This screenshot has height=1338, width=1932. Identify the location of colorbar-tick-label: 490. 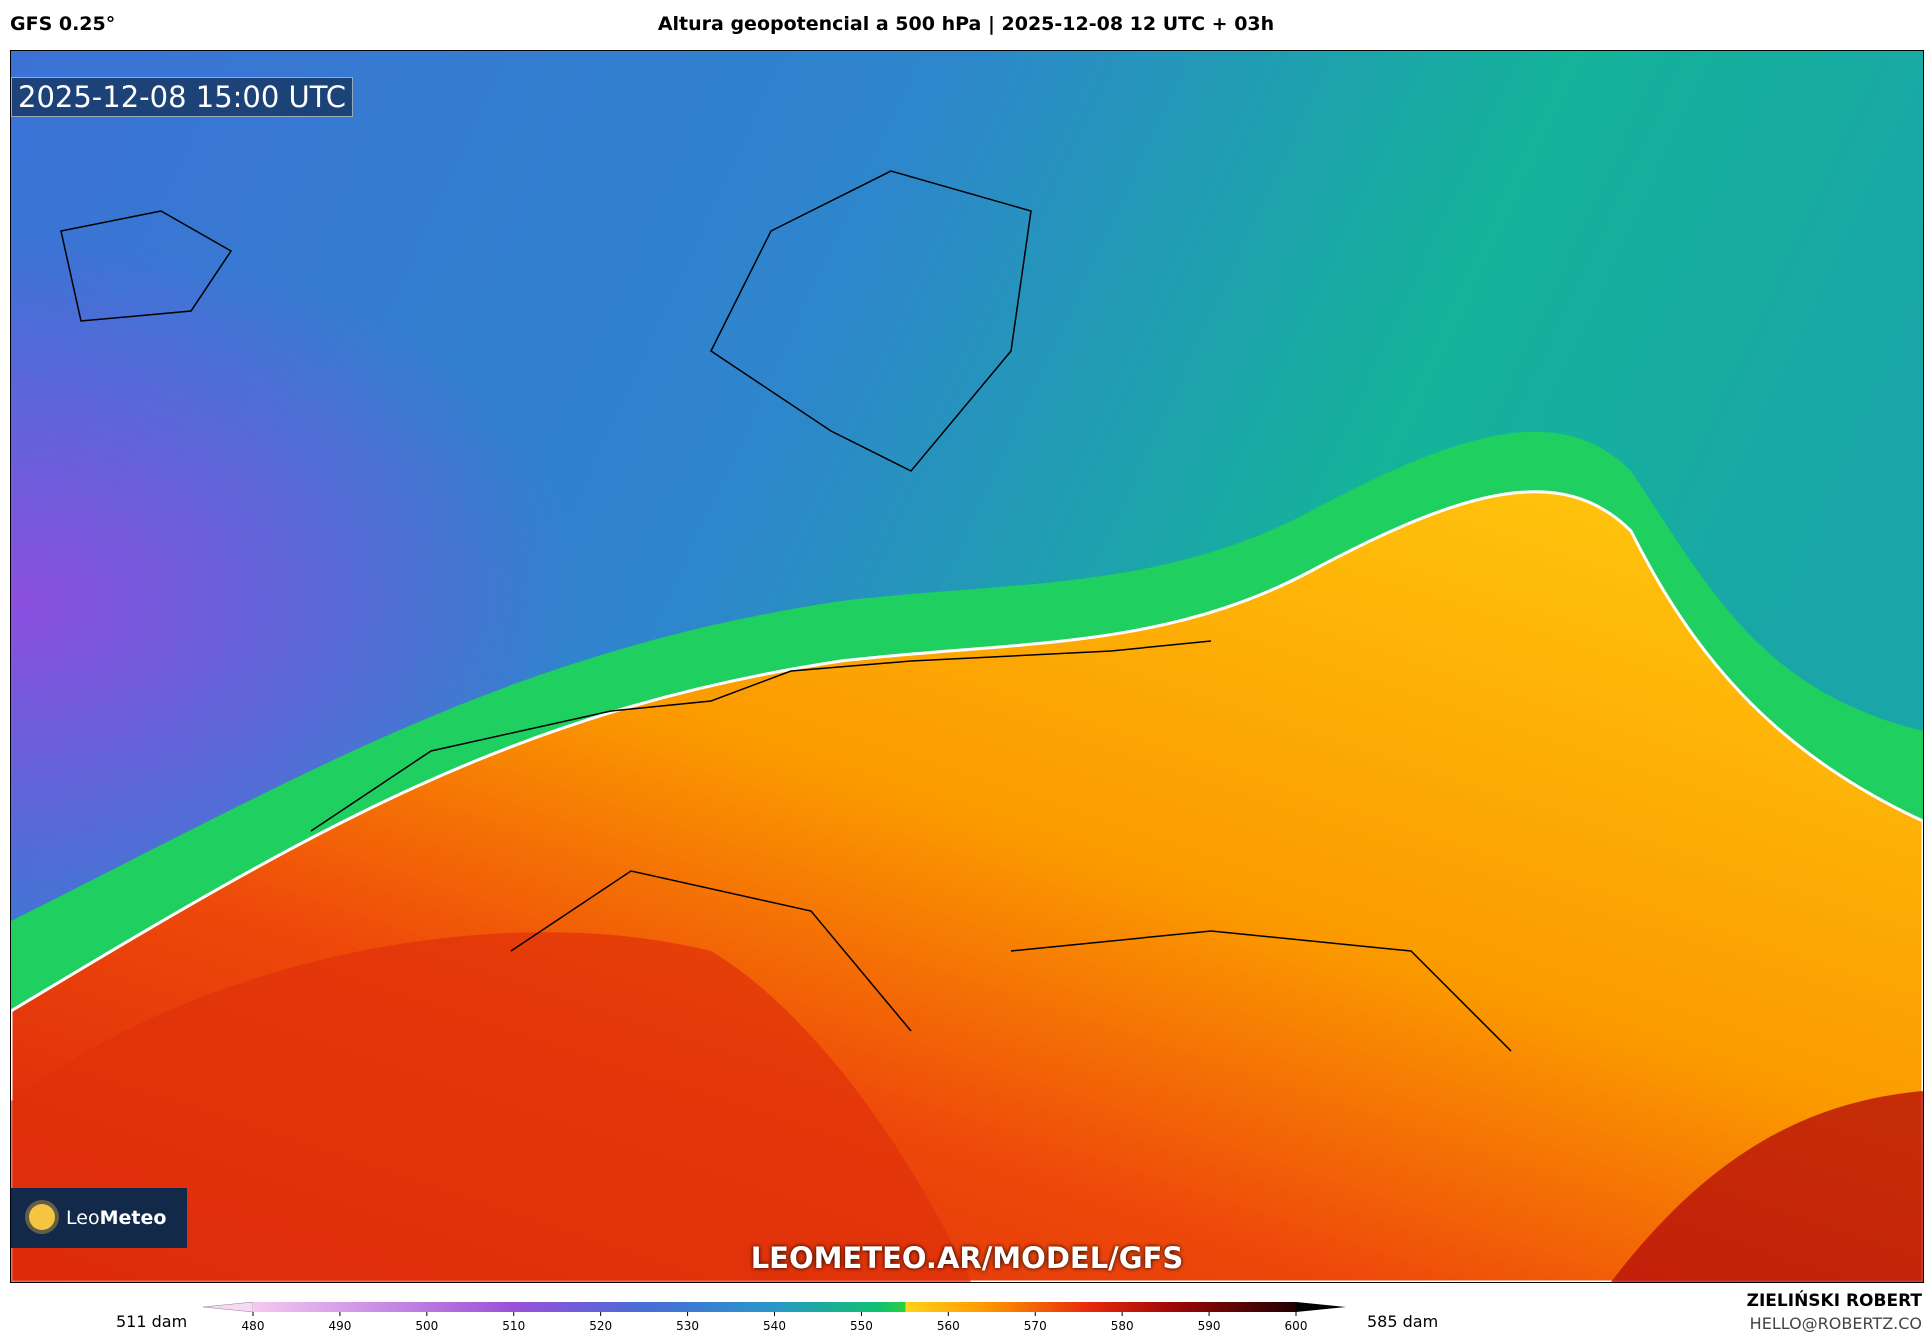
(339, 1326).